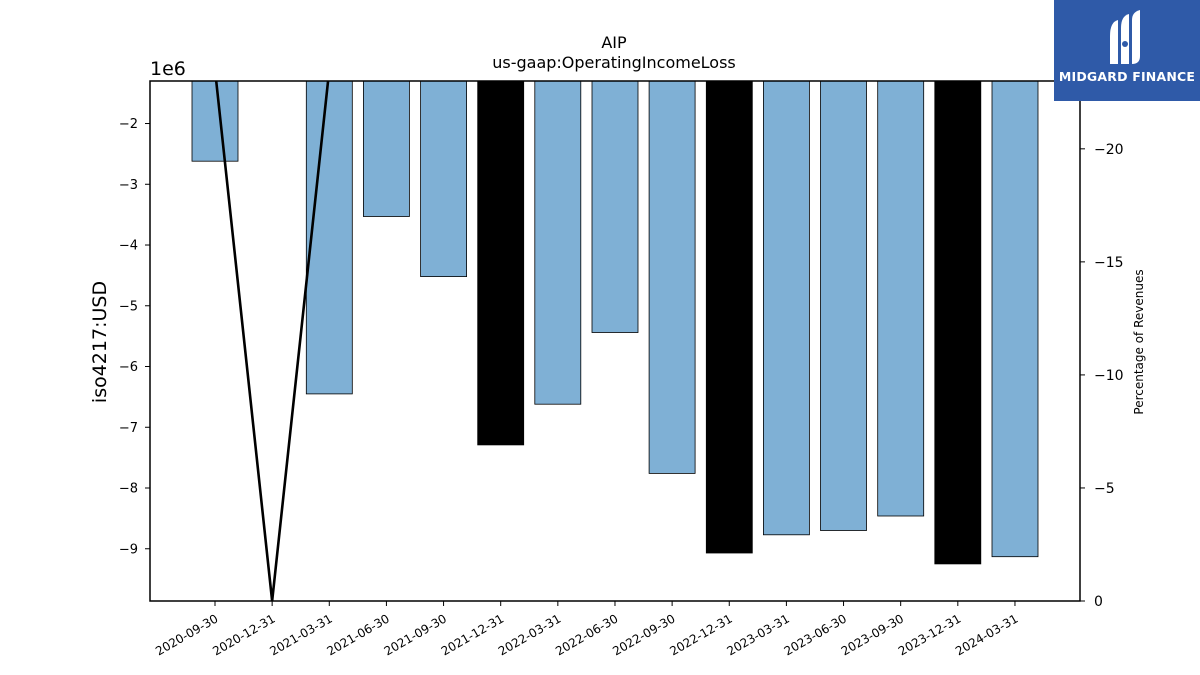 The width and height of the screenshot is (1200, 675). I want to click on x-tick-label: 2020-12-31, so click(243, 634).